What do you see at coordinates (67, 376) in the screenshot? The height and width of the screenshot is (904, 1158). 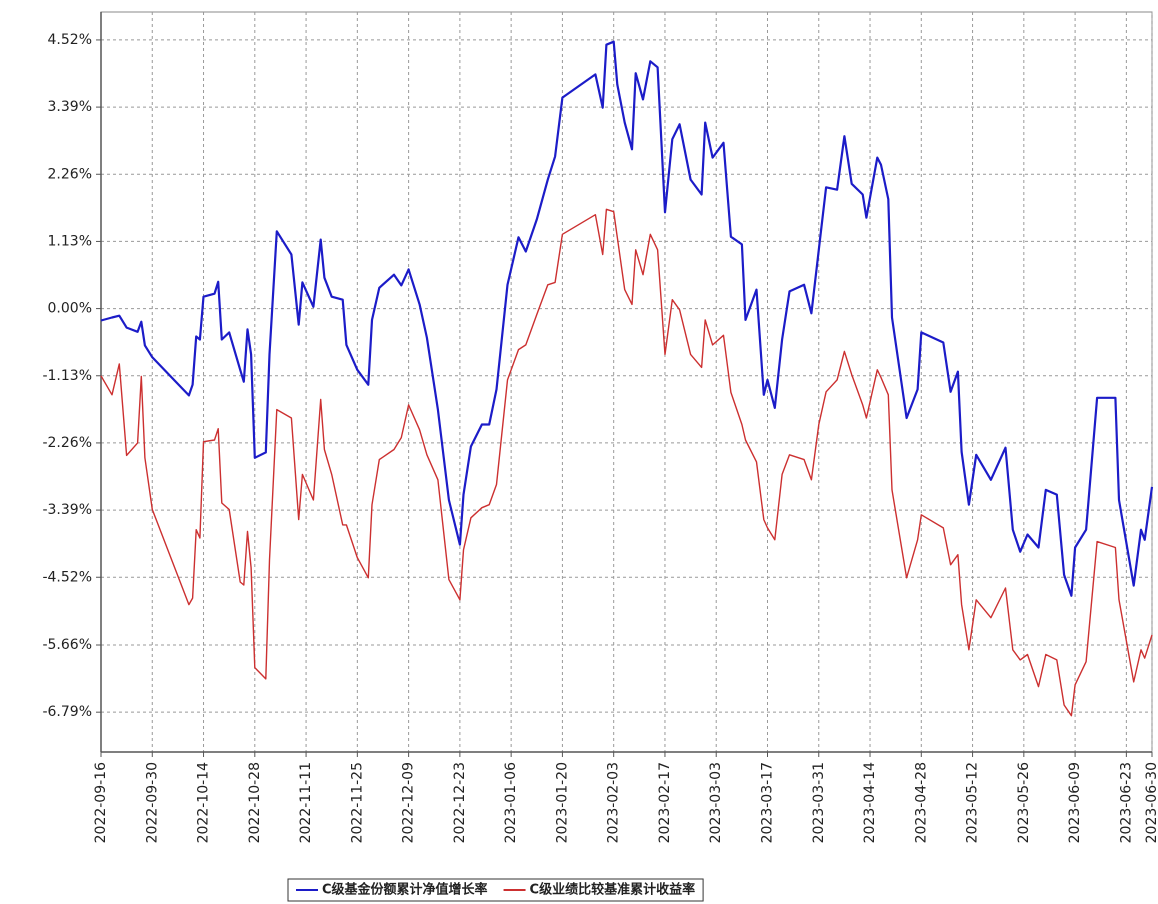 I see `y-tick-label: -1.13%` at bounding box center [67, 376].